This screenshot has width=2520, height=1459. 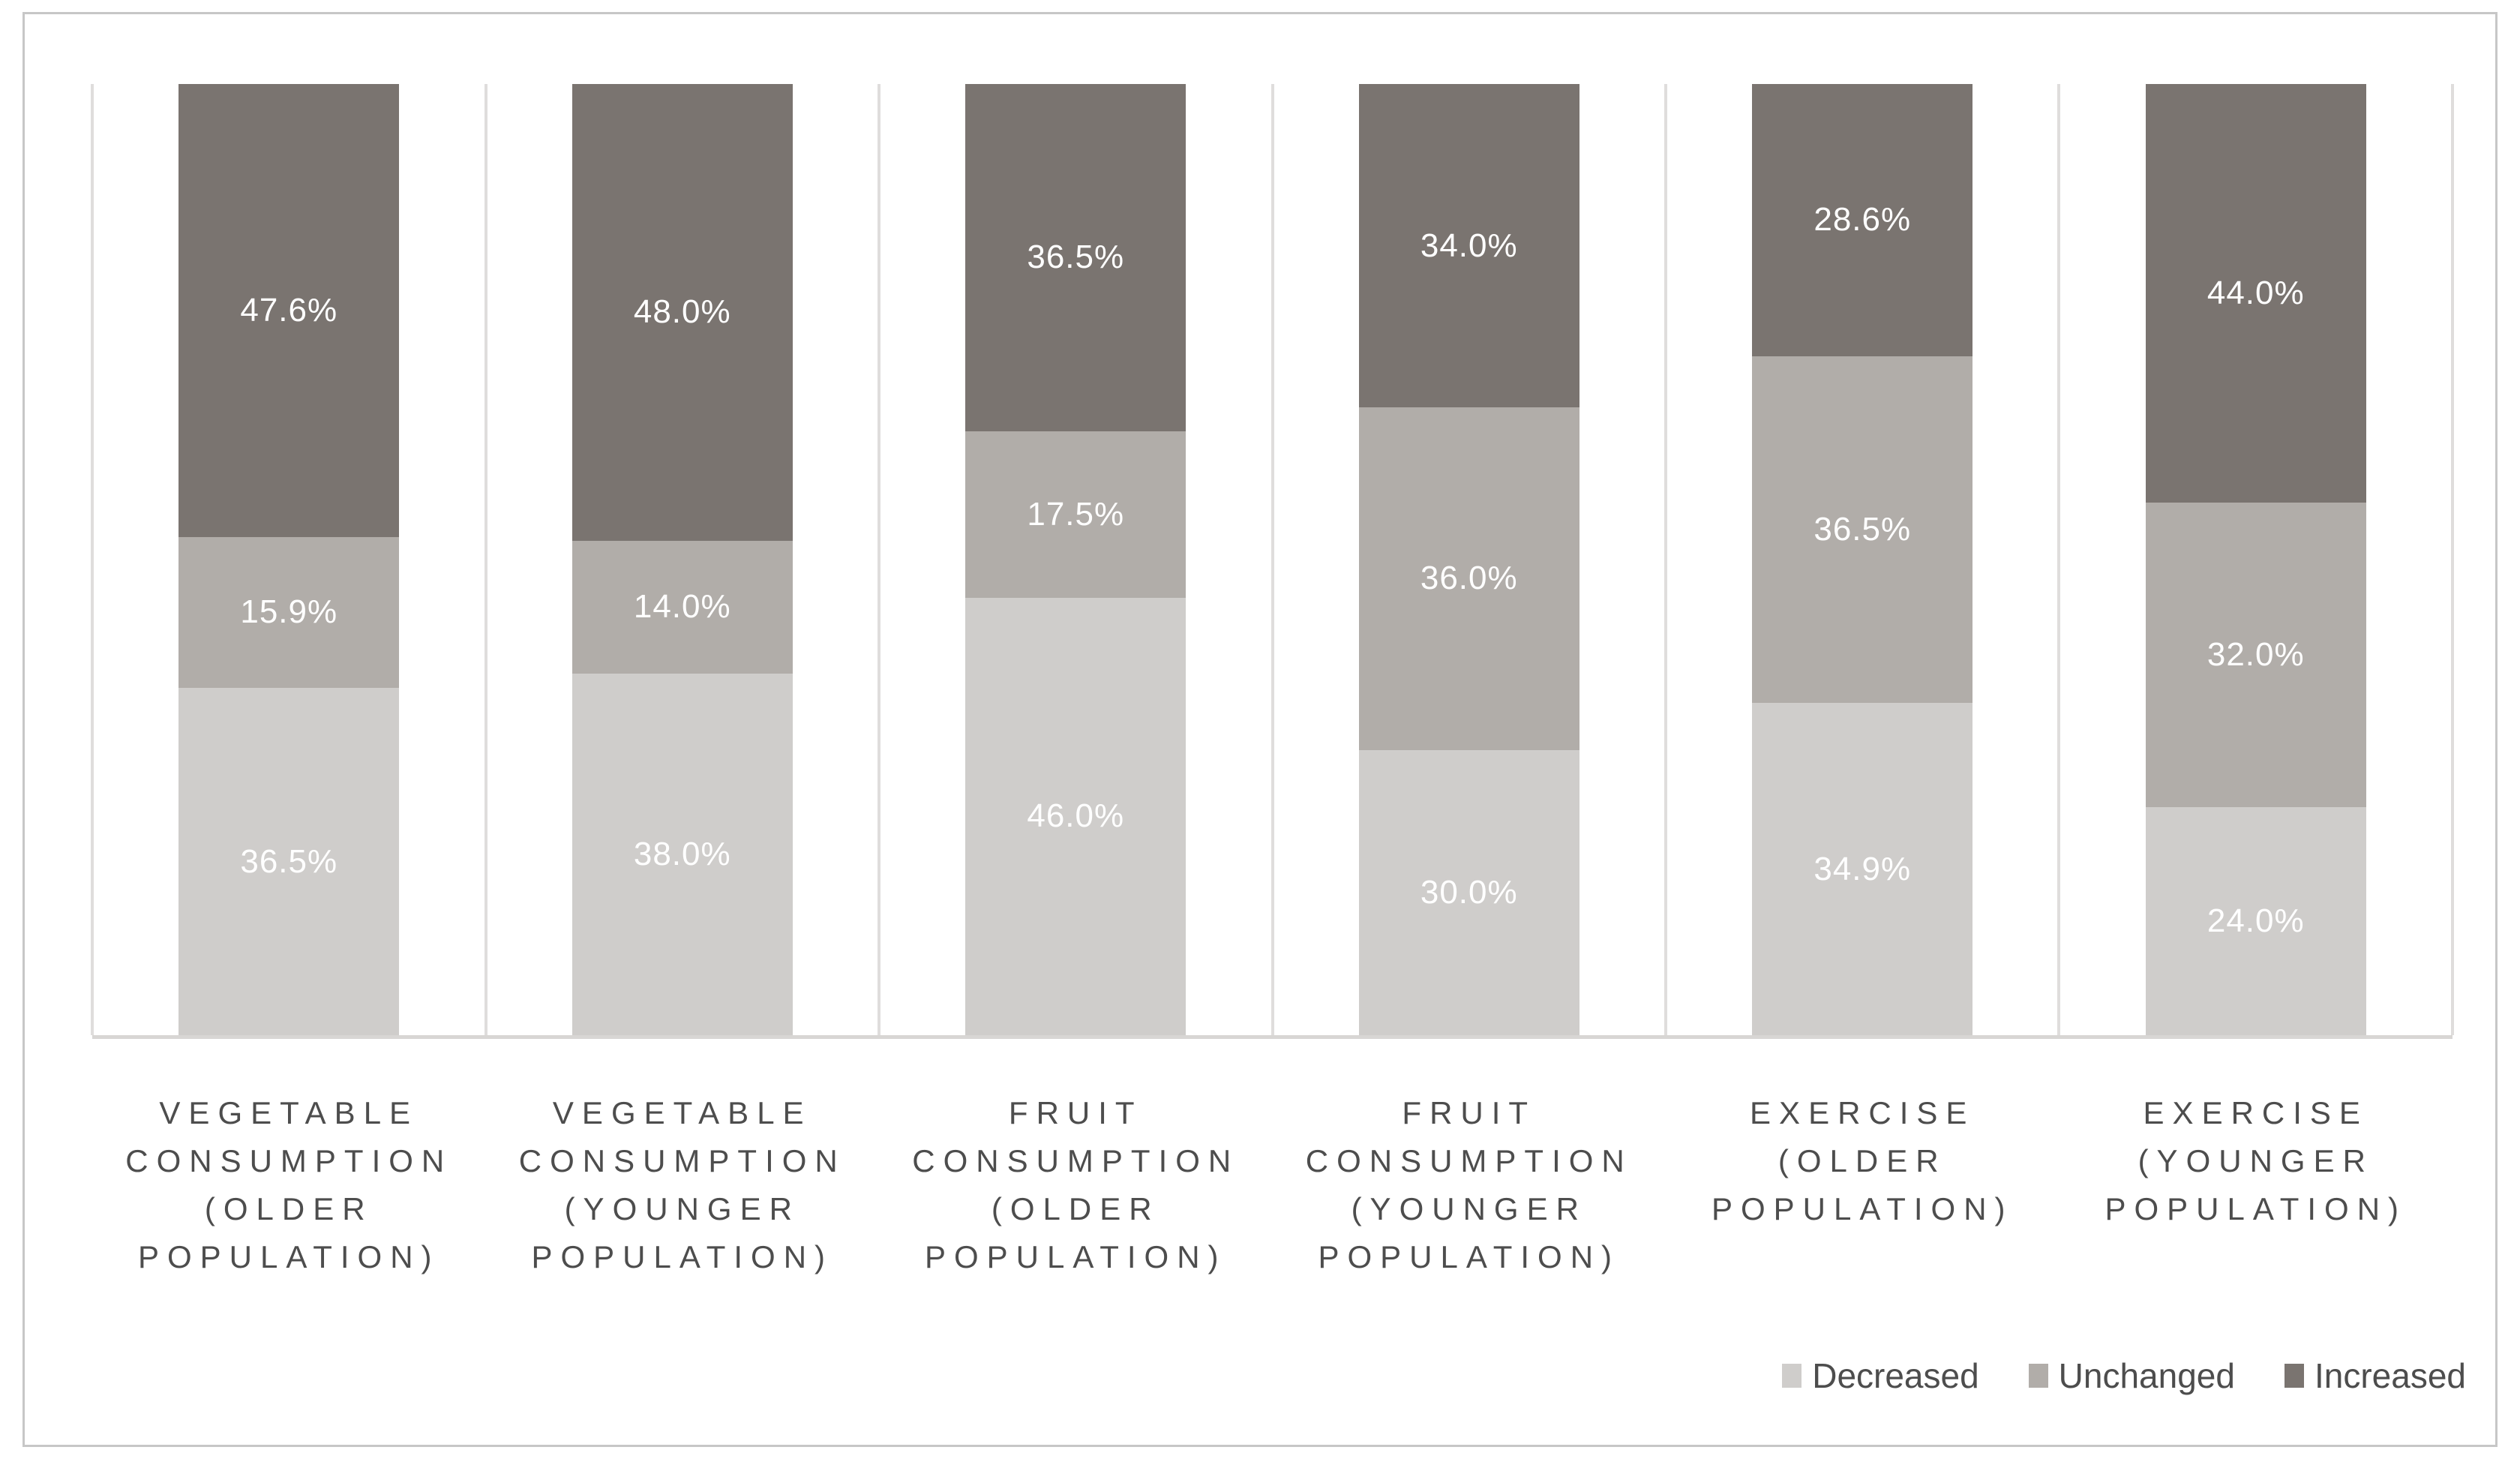 I want to click on data-label: 34.9%, so click(x=1863, y=868).